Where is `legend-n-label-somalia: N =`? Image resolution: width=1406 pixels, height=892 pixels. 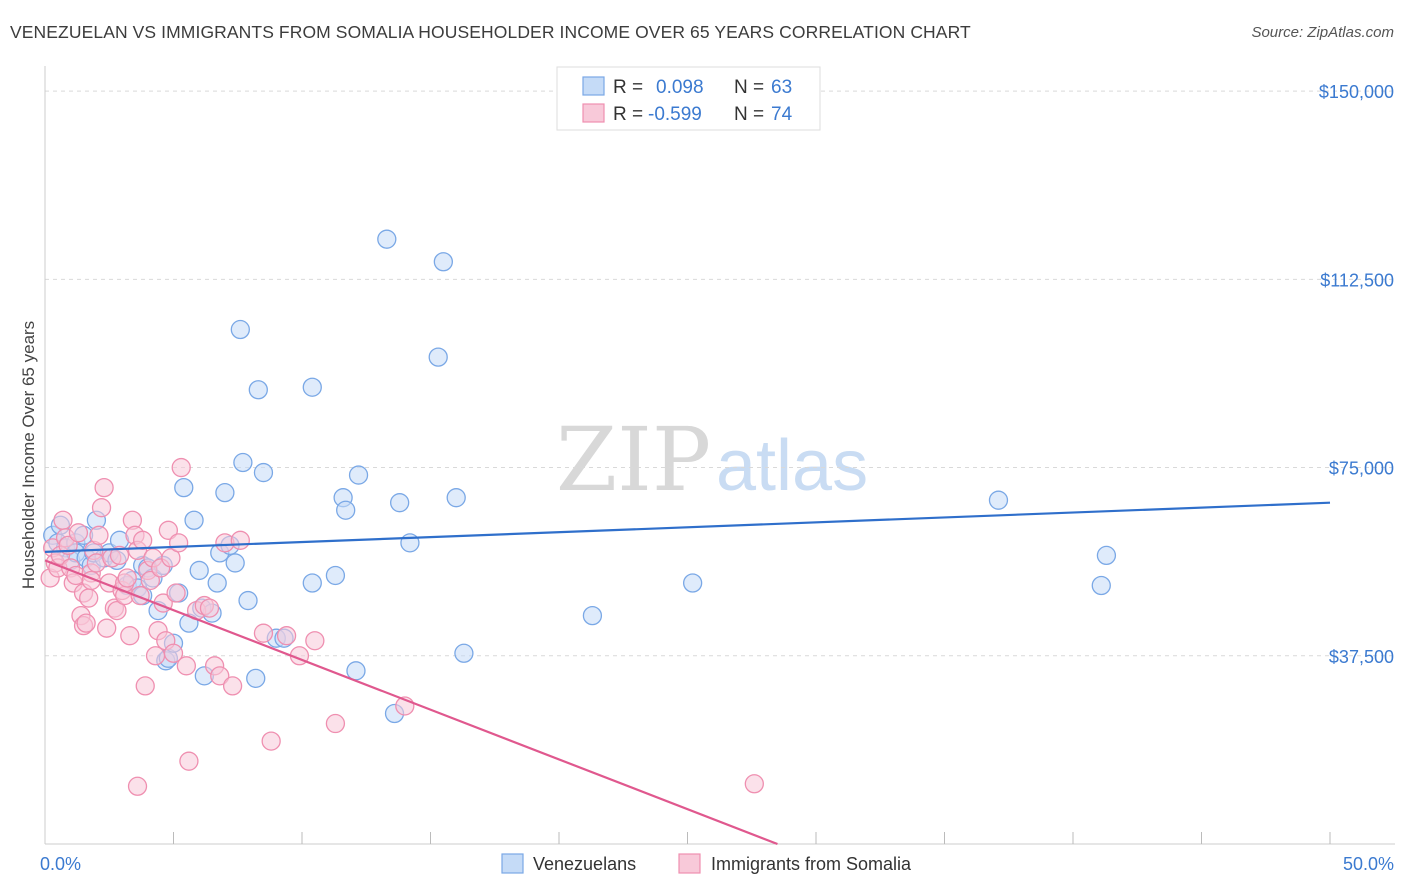 legend-n-label-somalia: N = is located at coordinates (749, 114).